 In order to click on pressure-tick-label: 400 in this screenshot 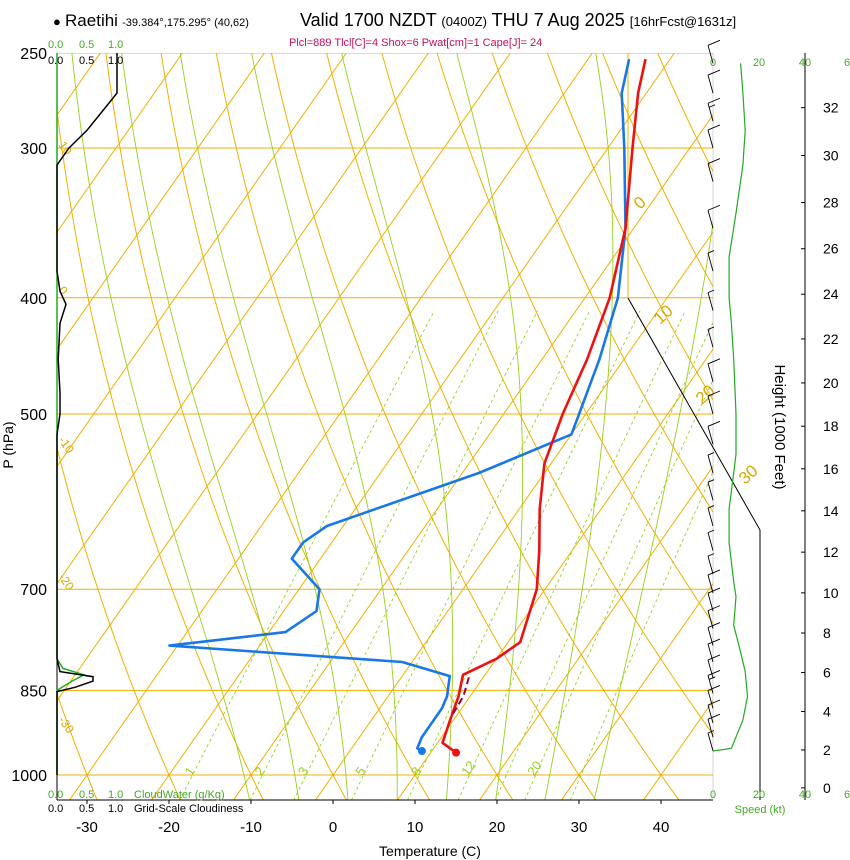, I will do `click(33, 299)`.